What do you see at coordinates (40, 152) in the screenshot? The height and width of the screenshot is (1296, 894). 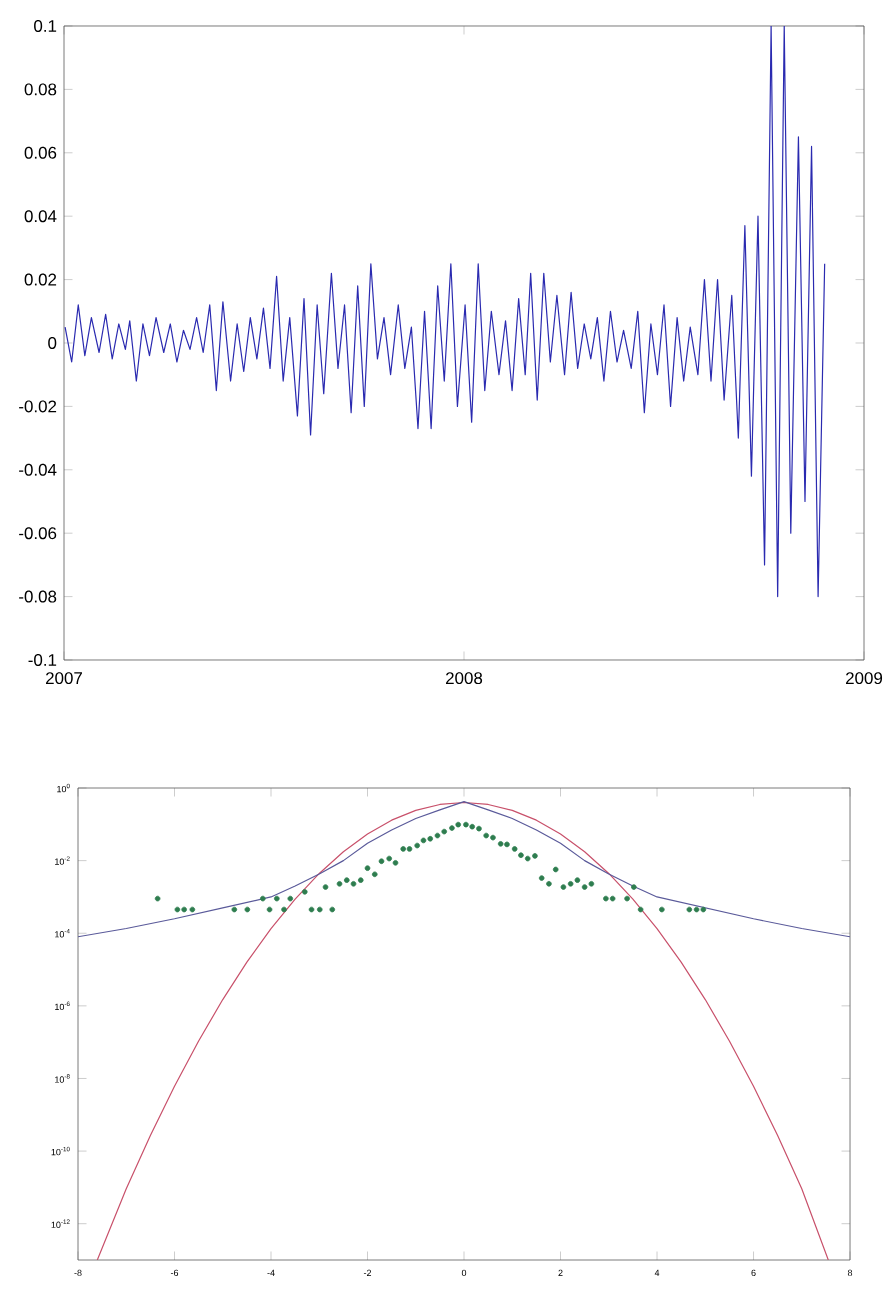 I see `y-tick-label: 0.06` at bounding box center [40, 152].